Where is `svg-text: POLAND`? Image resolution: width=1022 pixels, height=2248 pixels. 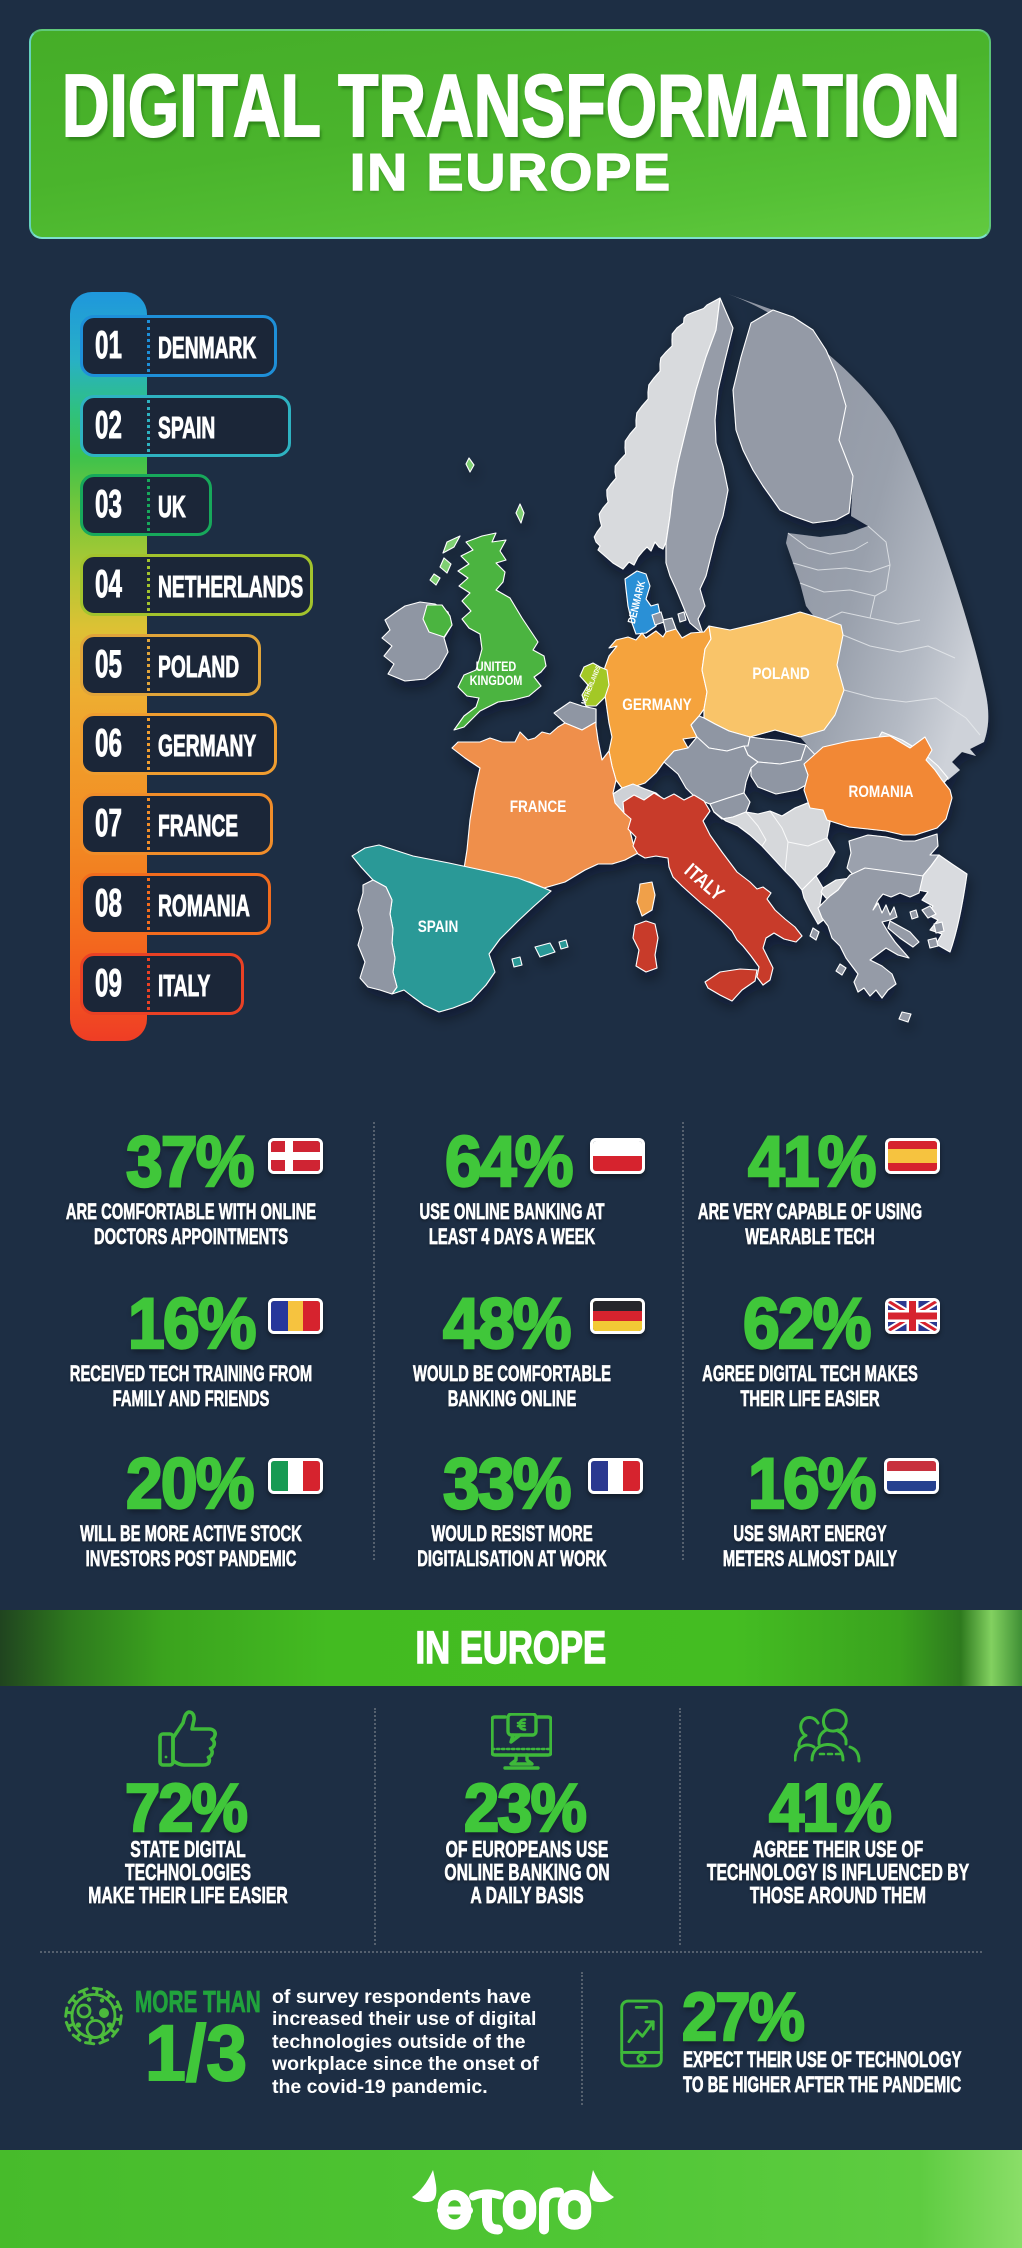
svg-text: POLAND is located at coordinates (780, 674).